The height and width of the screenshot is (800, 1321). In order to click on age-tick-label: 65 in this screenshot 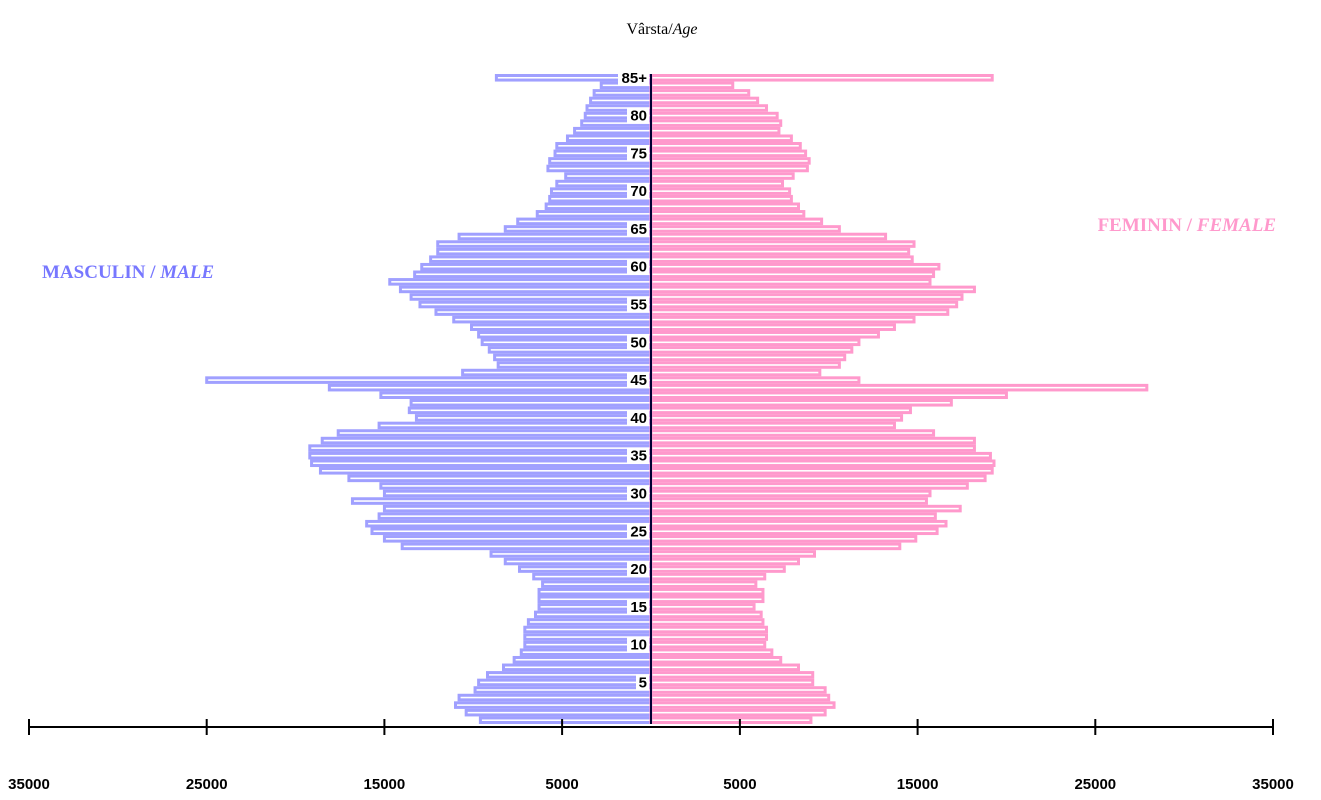, I will do `click(638, 229)`.